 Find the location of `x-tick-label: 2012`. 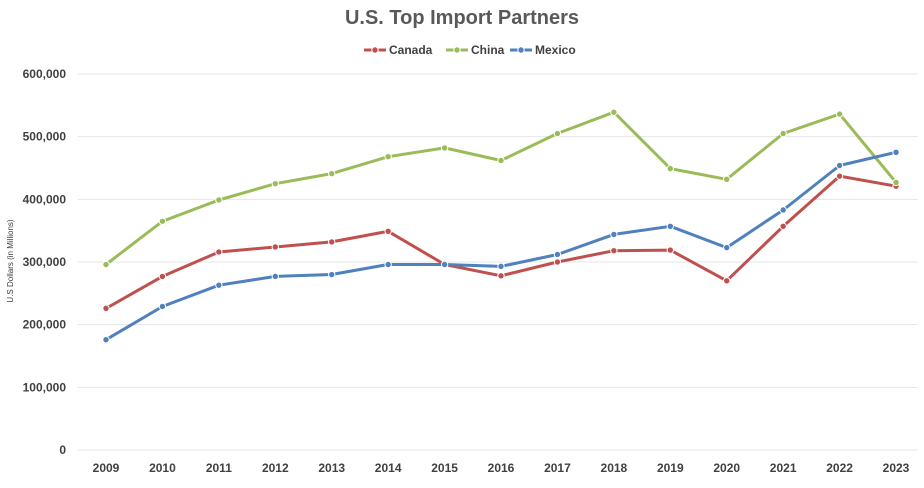

x-tick-label: 2012 is located at coordinates (275, 468).